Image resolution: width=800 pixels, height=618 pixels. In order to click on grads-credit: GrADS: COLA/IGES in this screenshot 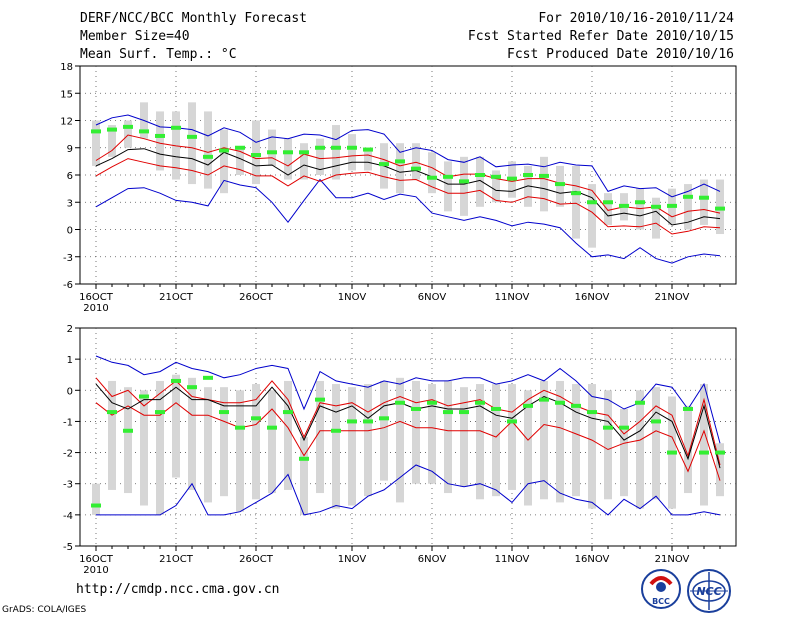, I will do `click(44, 610)`.